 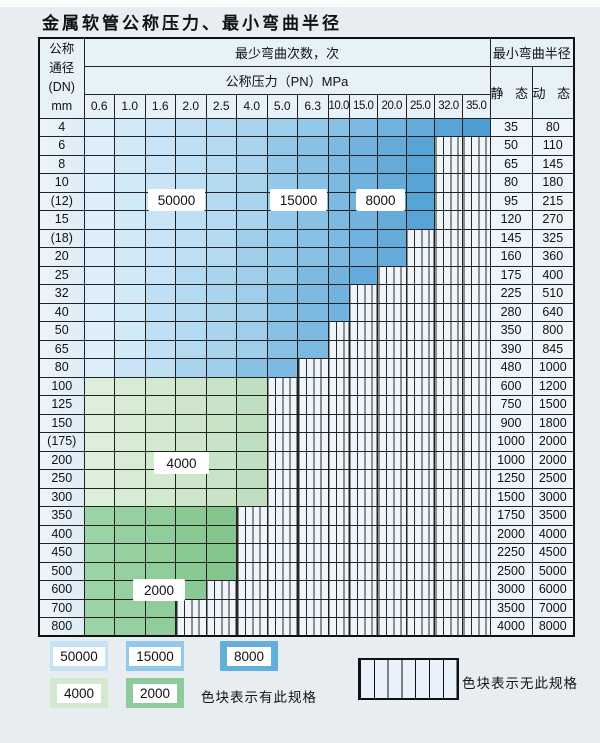 What do you see at coordinates (61, 78) in the screenshot?
I see `dn-column-header: 公称 通径 (DN) mm` at bounding box center [61, 78].